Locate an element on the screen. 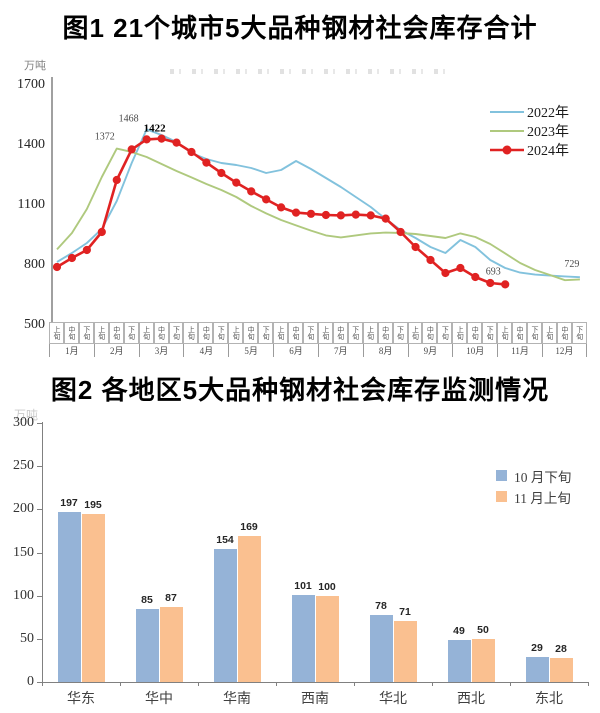 Image resolution: width=600 pixels, height=713 pixels. bar-value-label: 101 is located at coordinates (303, 585).